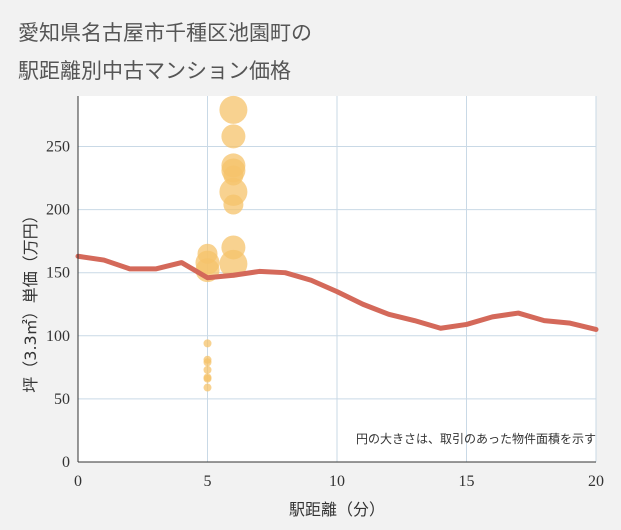 The height and width of the screenshot is (530, 621). What do you see at coordinates (221, 243) in the screenshot?
I see `bubbles` at bounding box center [221, 243].